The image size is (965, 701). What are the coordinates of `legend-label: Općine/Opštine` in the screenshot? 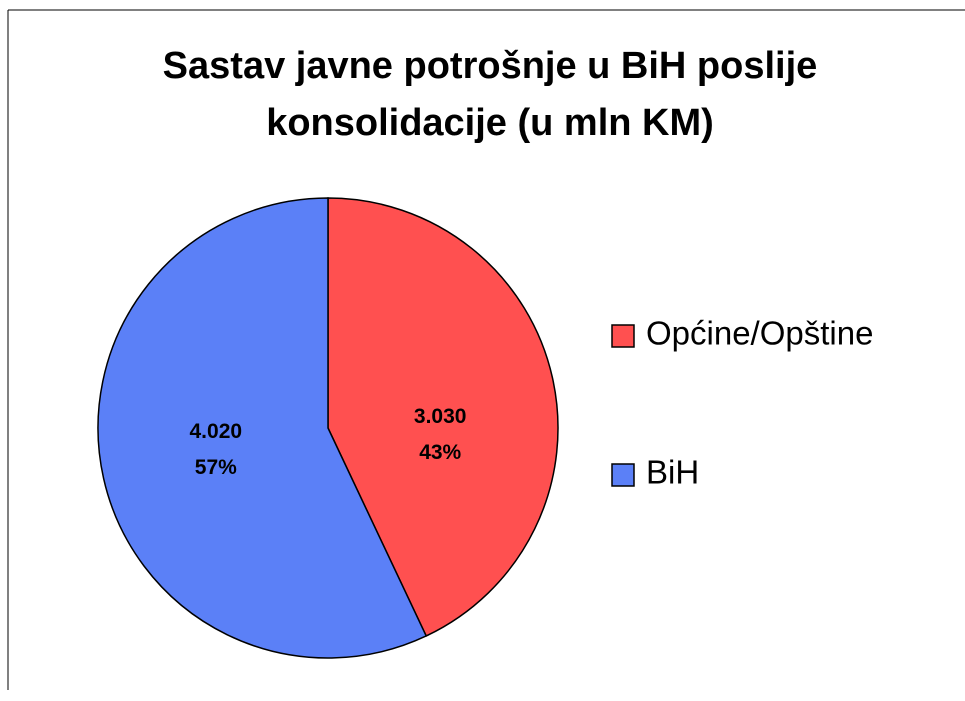 It's located at (759, 333).